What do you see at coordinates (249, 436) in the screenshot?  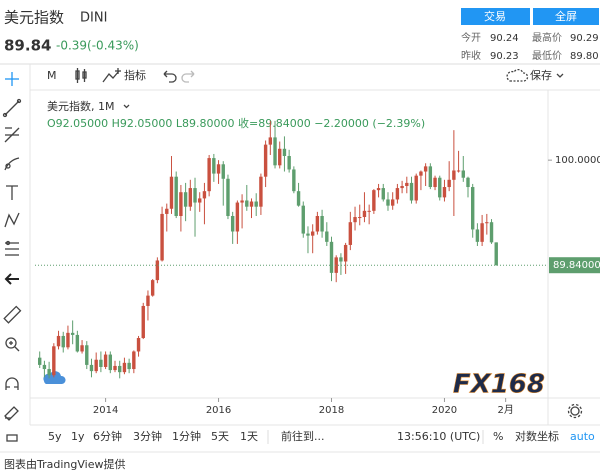 I see `range-button: 1天` at bounding box center [249, 436].